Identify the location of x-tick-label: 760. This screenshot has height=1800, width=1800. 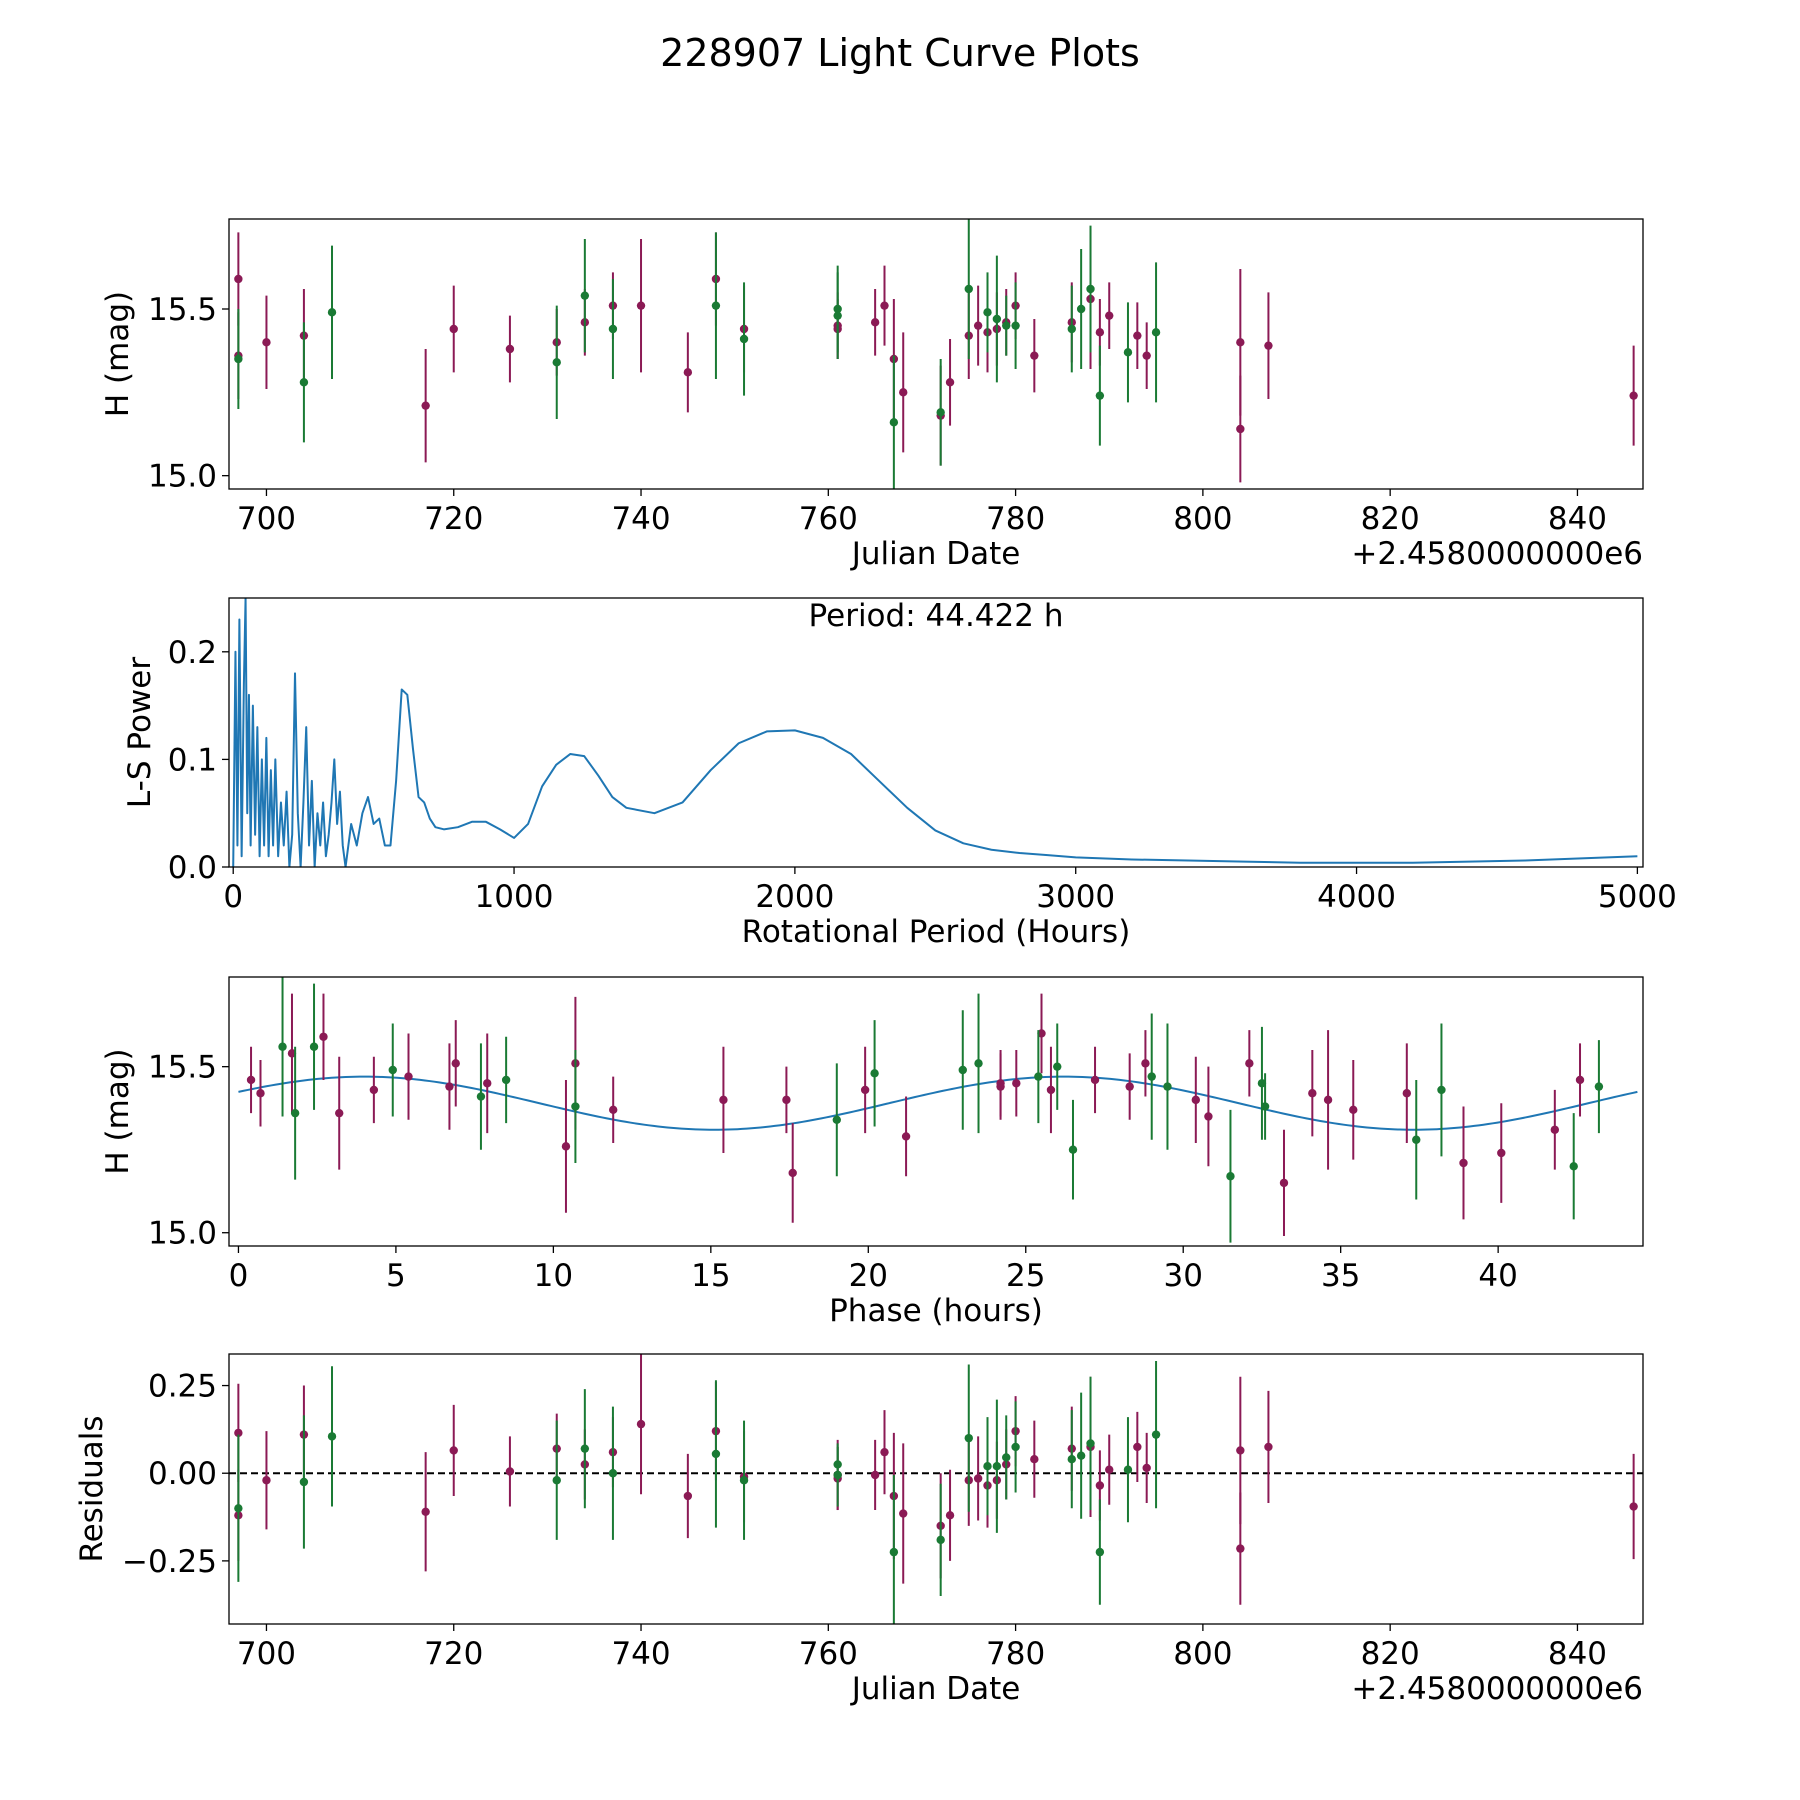
(828, 1654).